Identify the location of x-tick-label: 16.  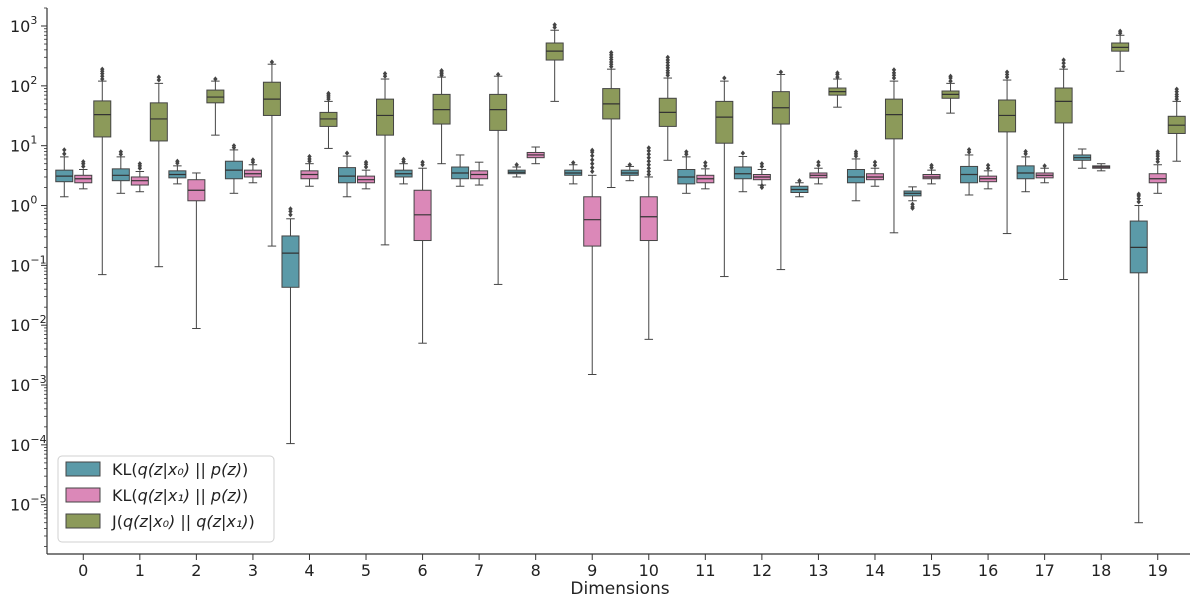
(988, 570).